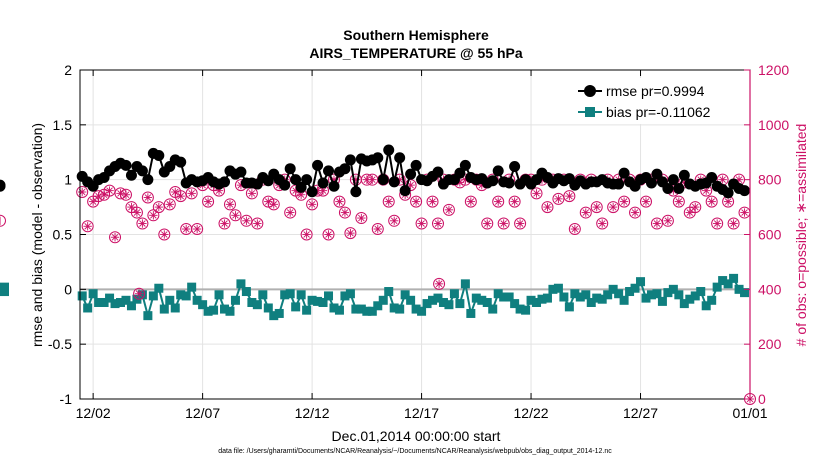 This screenshot has width=830, height=470. I want to click on x-tick-label: 01/01, so click(749, 413).